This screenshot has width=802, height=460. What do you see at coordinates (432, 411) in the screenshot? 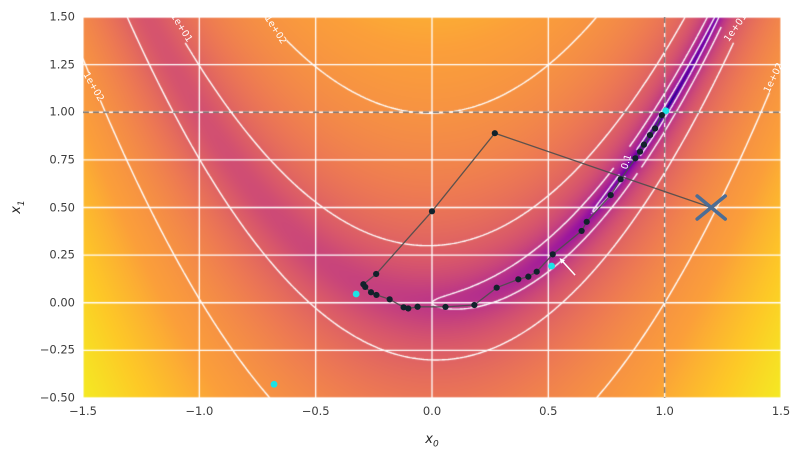
I see `x-tick-label: 0.0` at bounding box center [432, 411].